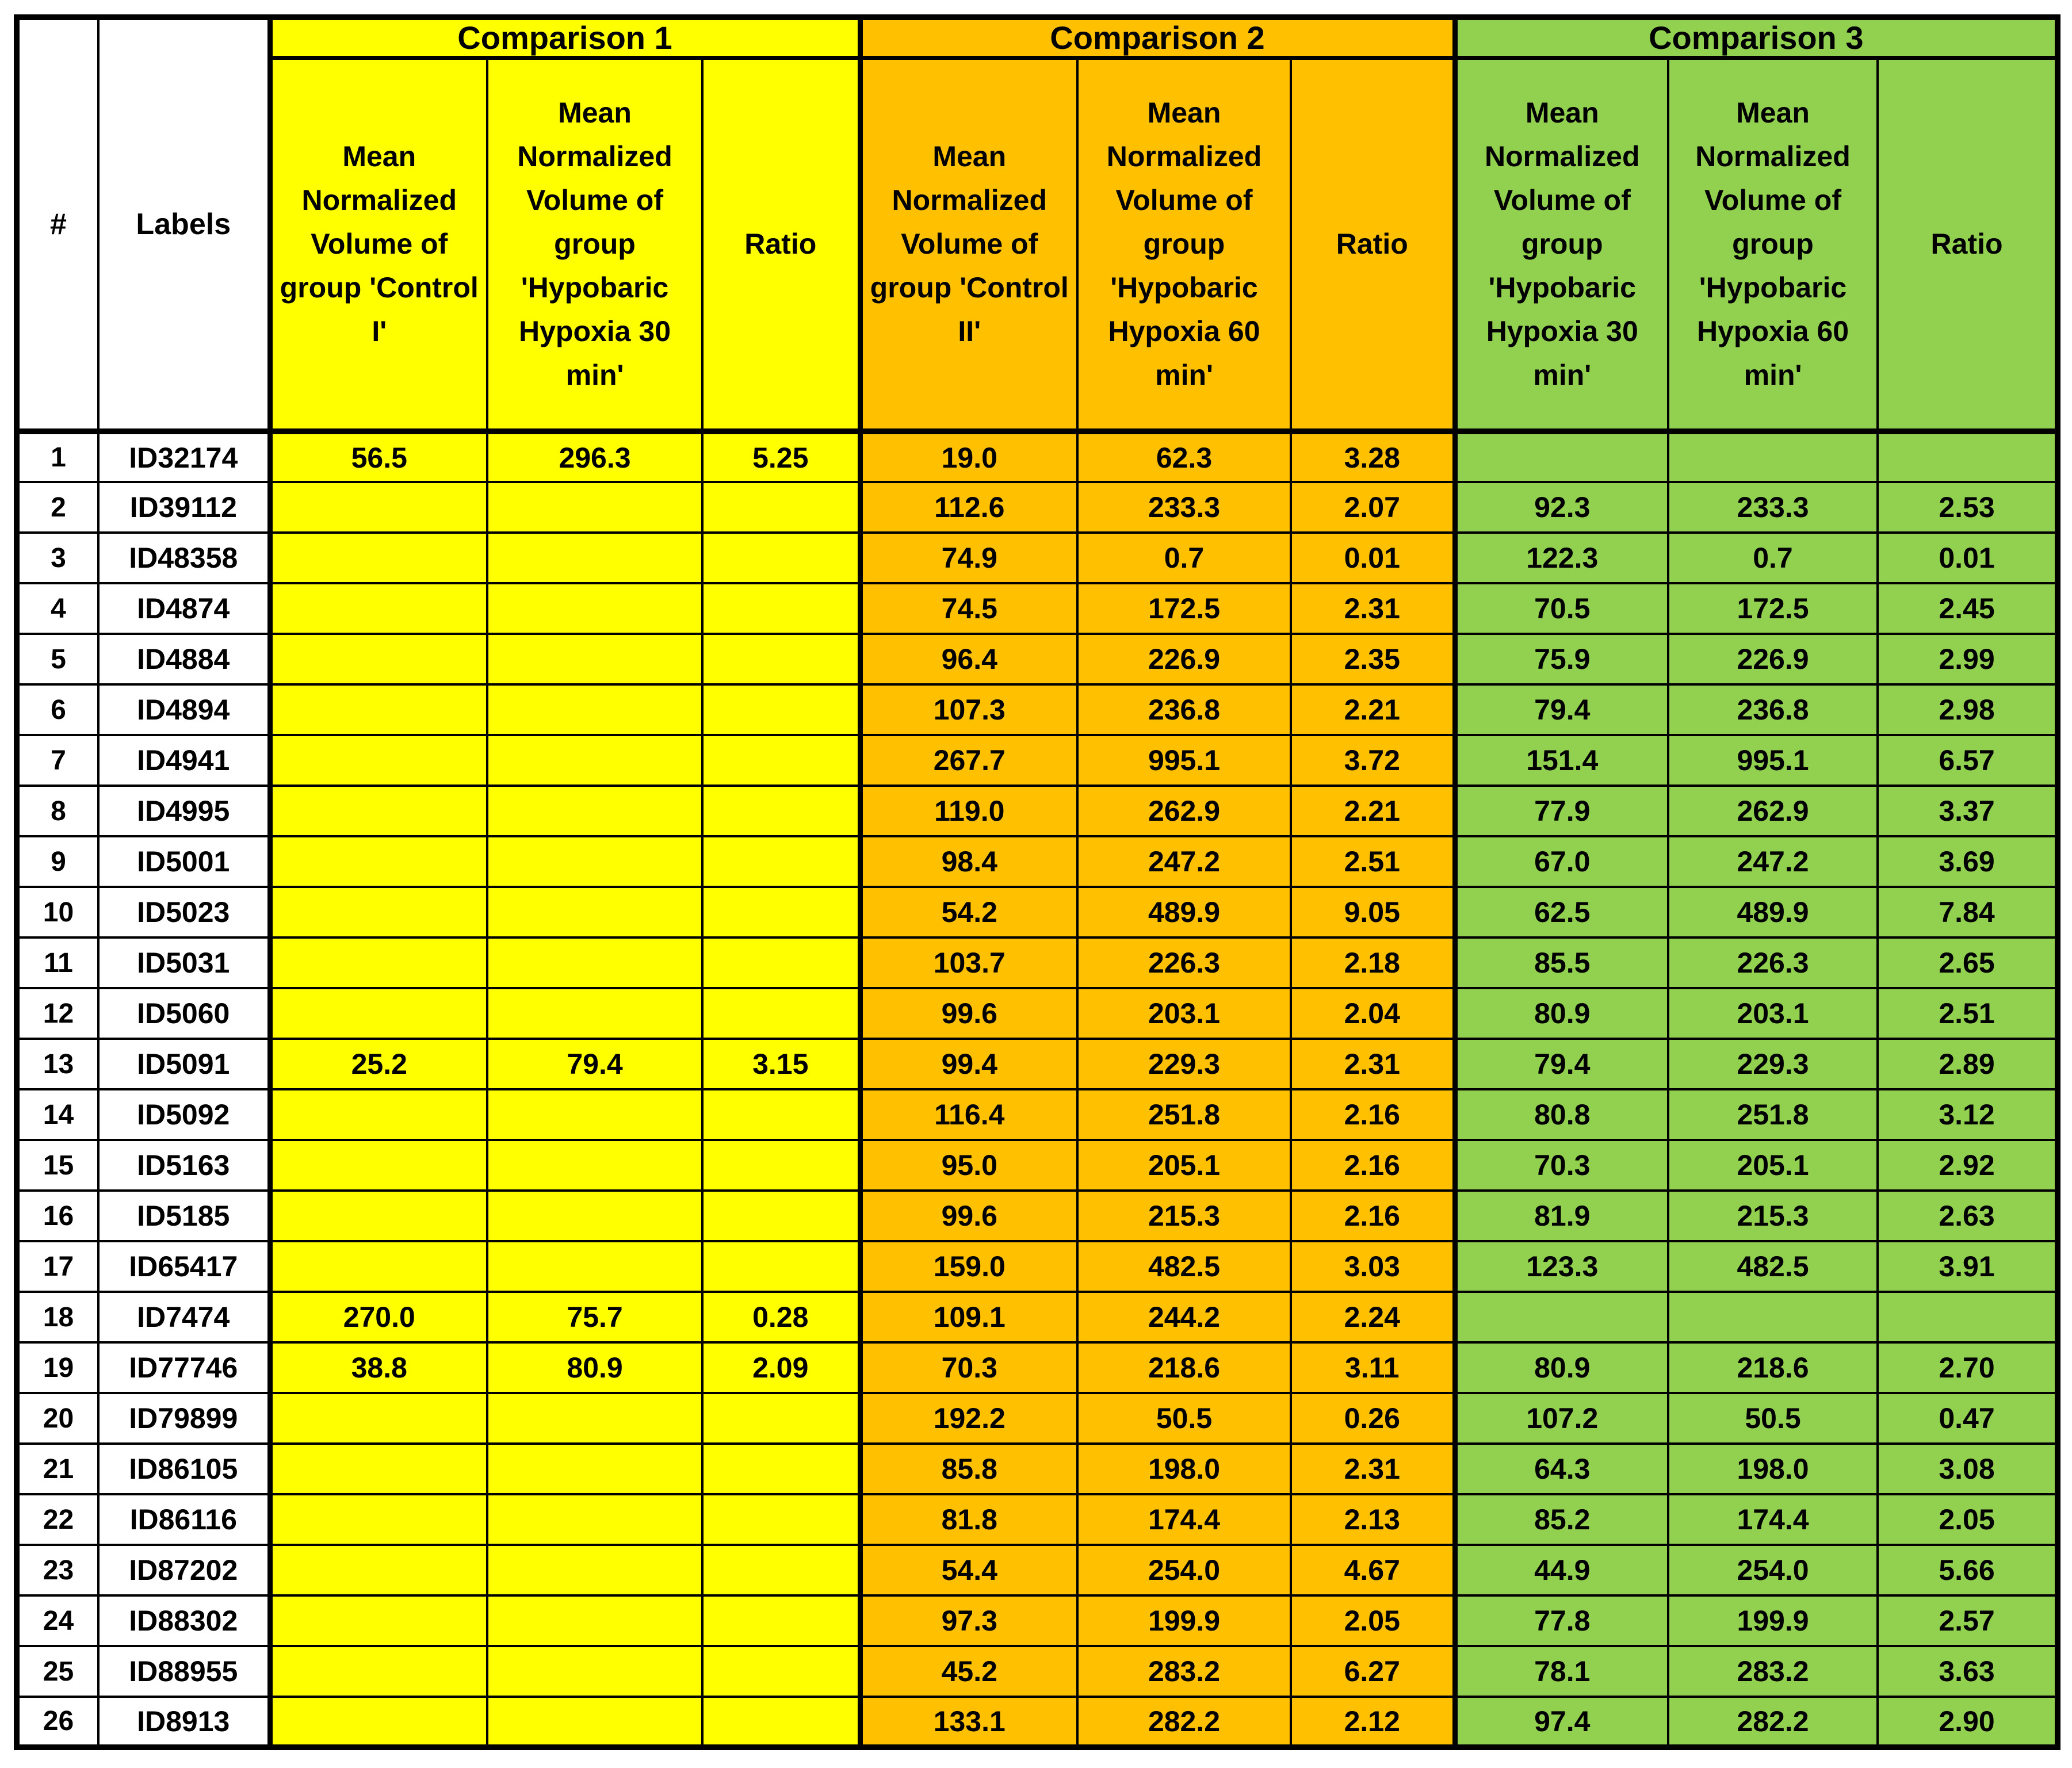 The width and height of the screenshot is (2072, 1768). Describe the element at coordinates (1773, 1621) in the screenshot. I see `value-cell: 199.9` at that location.